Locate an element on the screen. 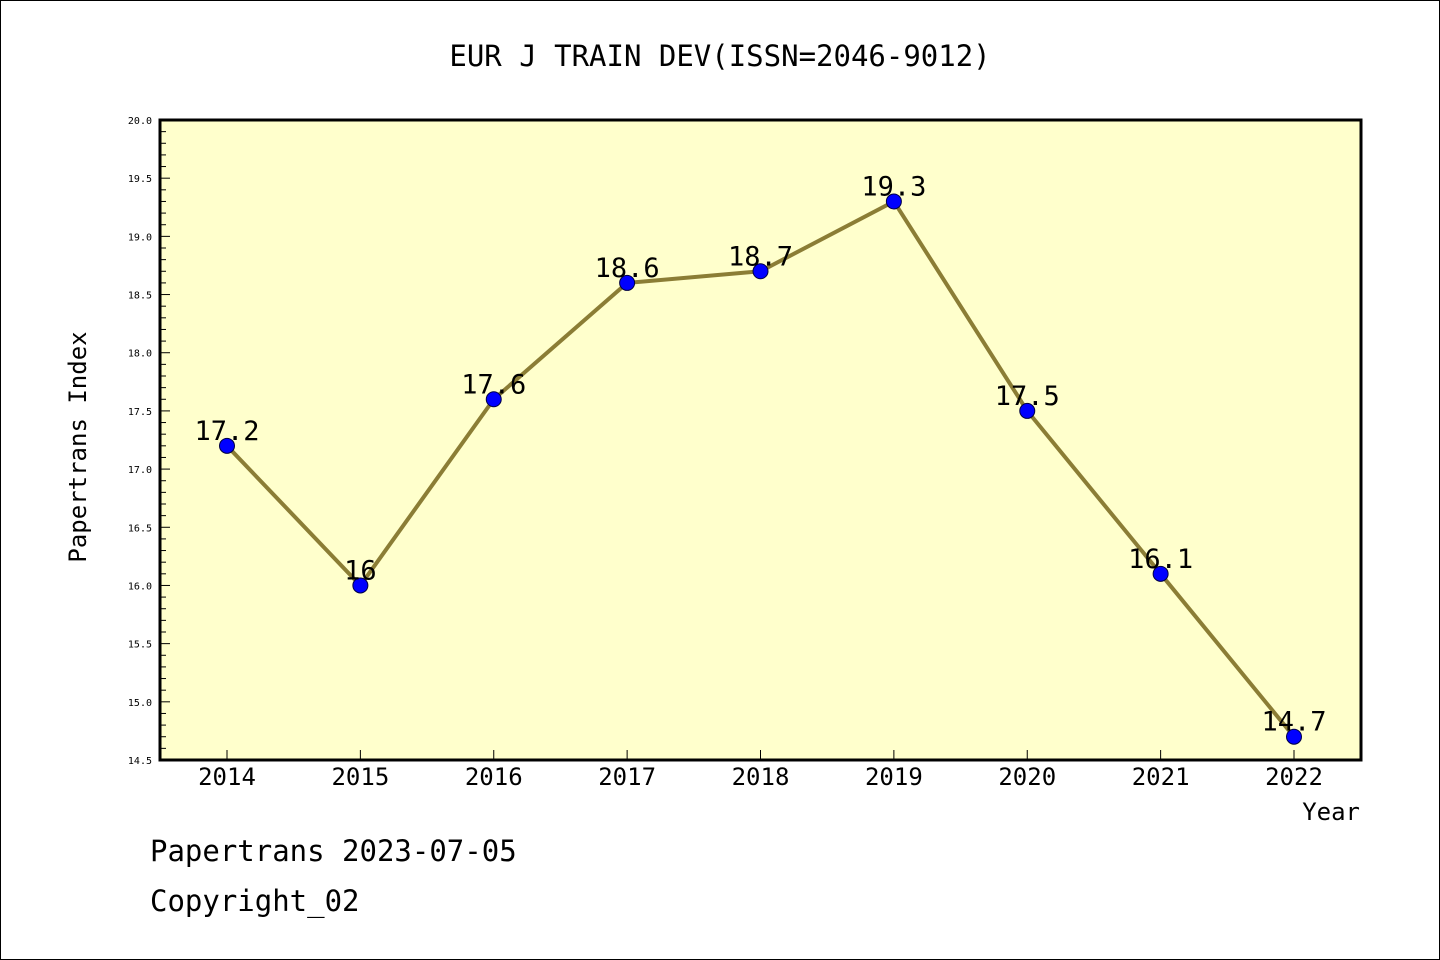 The height and width of the screenshot is (960, 1440). y-tick-label: 17.5 is located at coordinates (140, 412).